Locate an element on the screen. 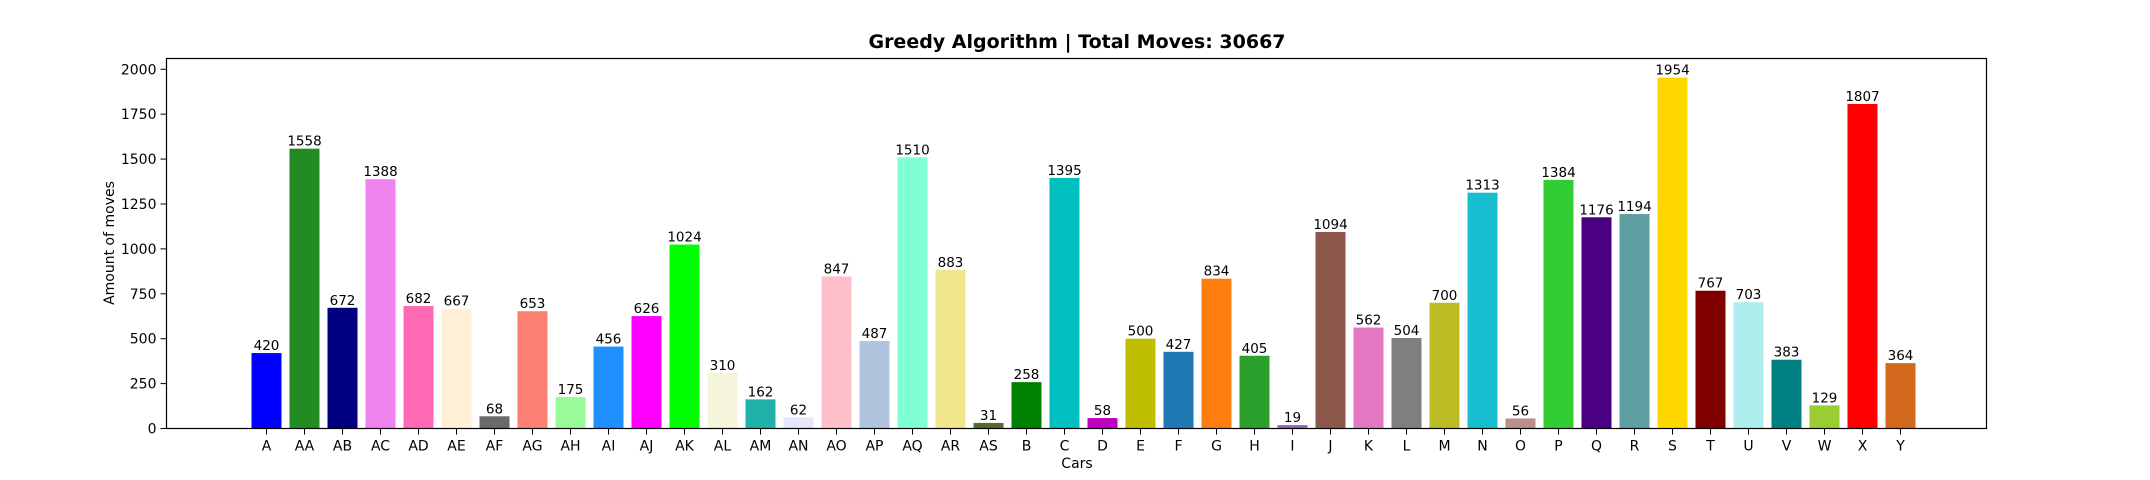 The width and height of the screenshot is (2150, 480). x-tick-label-k: K is located at coordinates (1369, 447).